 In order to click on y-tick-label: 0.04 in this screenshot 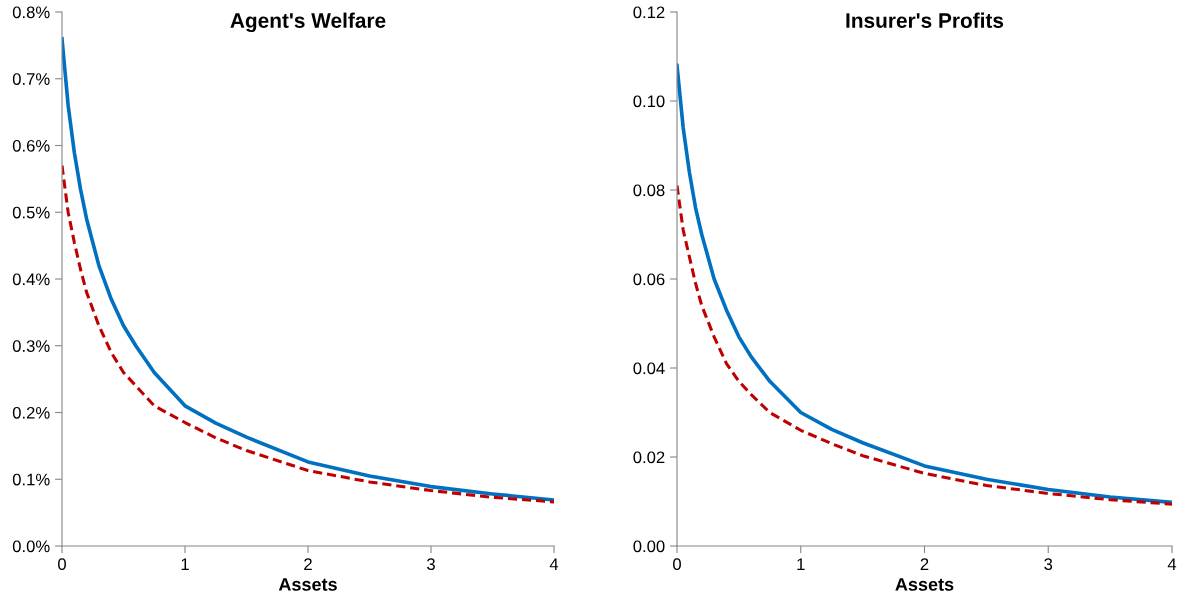, I will do `click(649, 368)`.